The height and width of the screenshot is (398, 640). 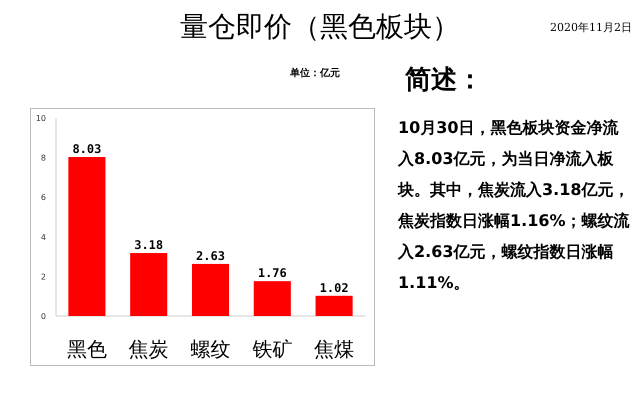 I want to click on data-label: 1.76, so click(x=272, y=273).